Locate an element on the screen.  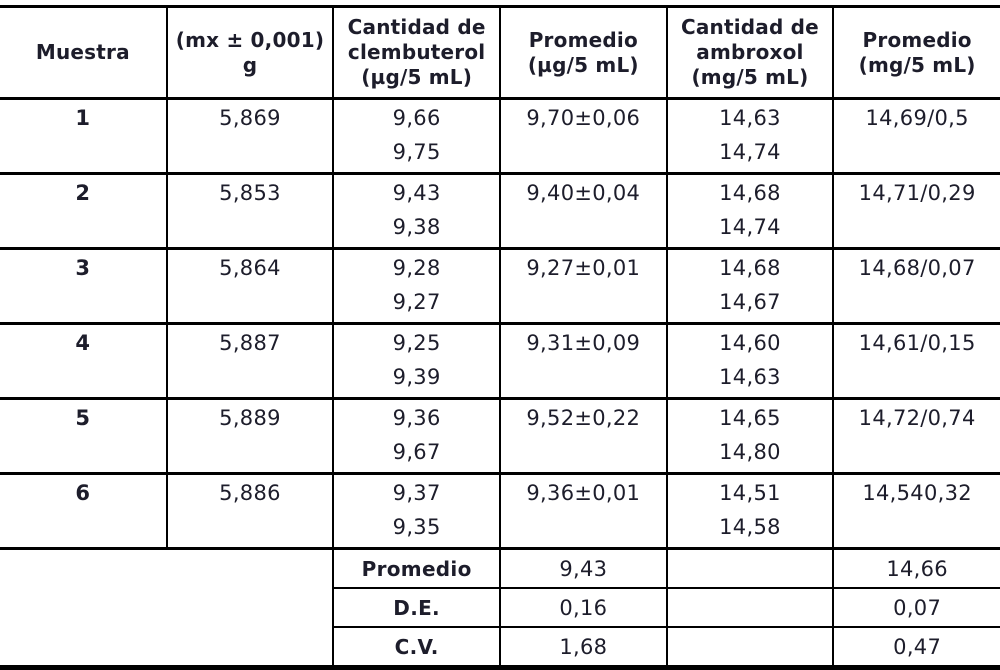
value-line: 9,43 is located at coordinates (416, 193).